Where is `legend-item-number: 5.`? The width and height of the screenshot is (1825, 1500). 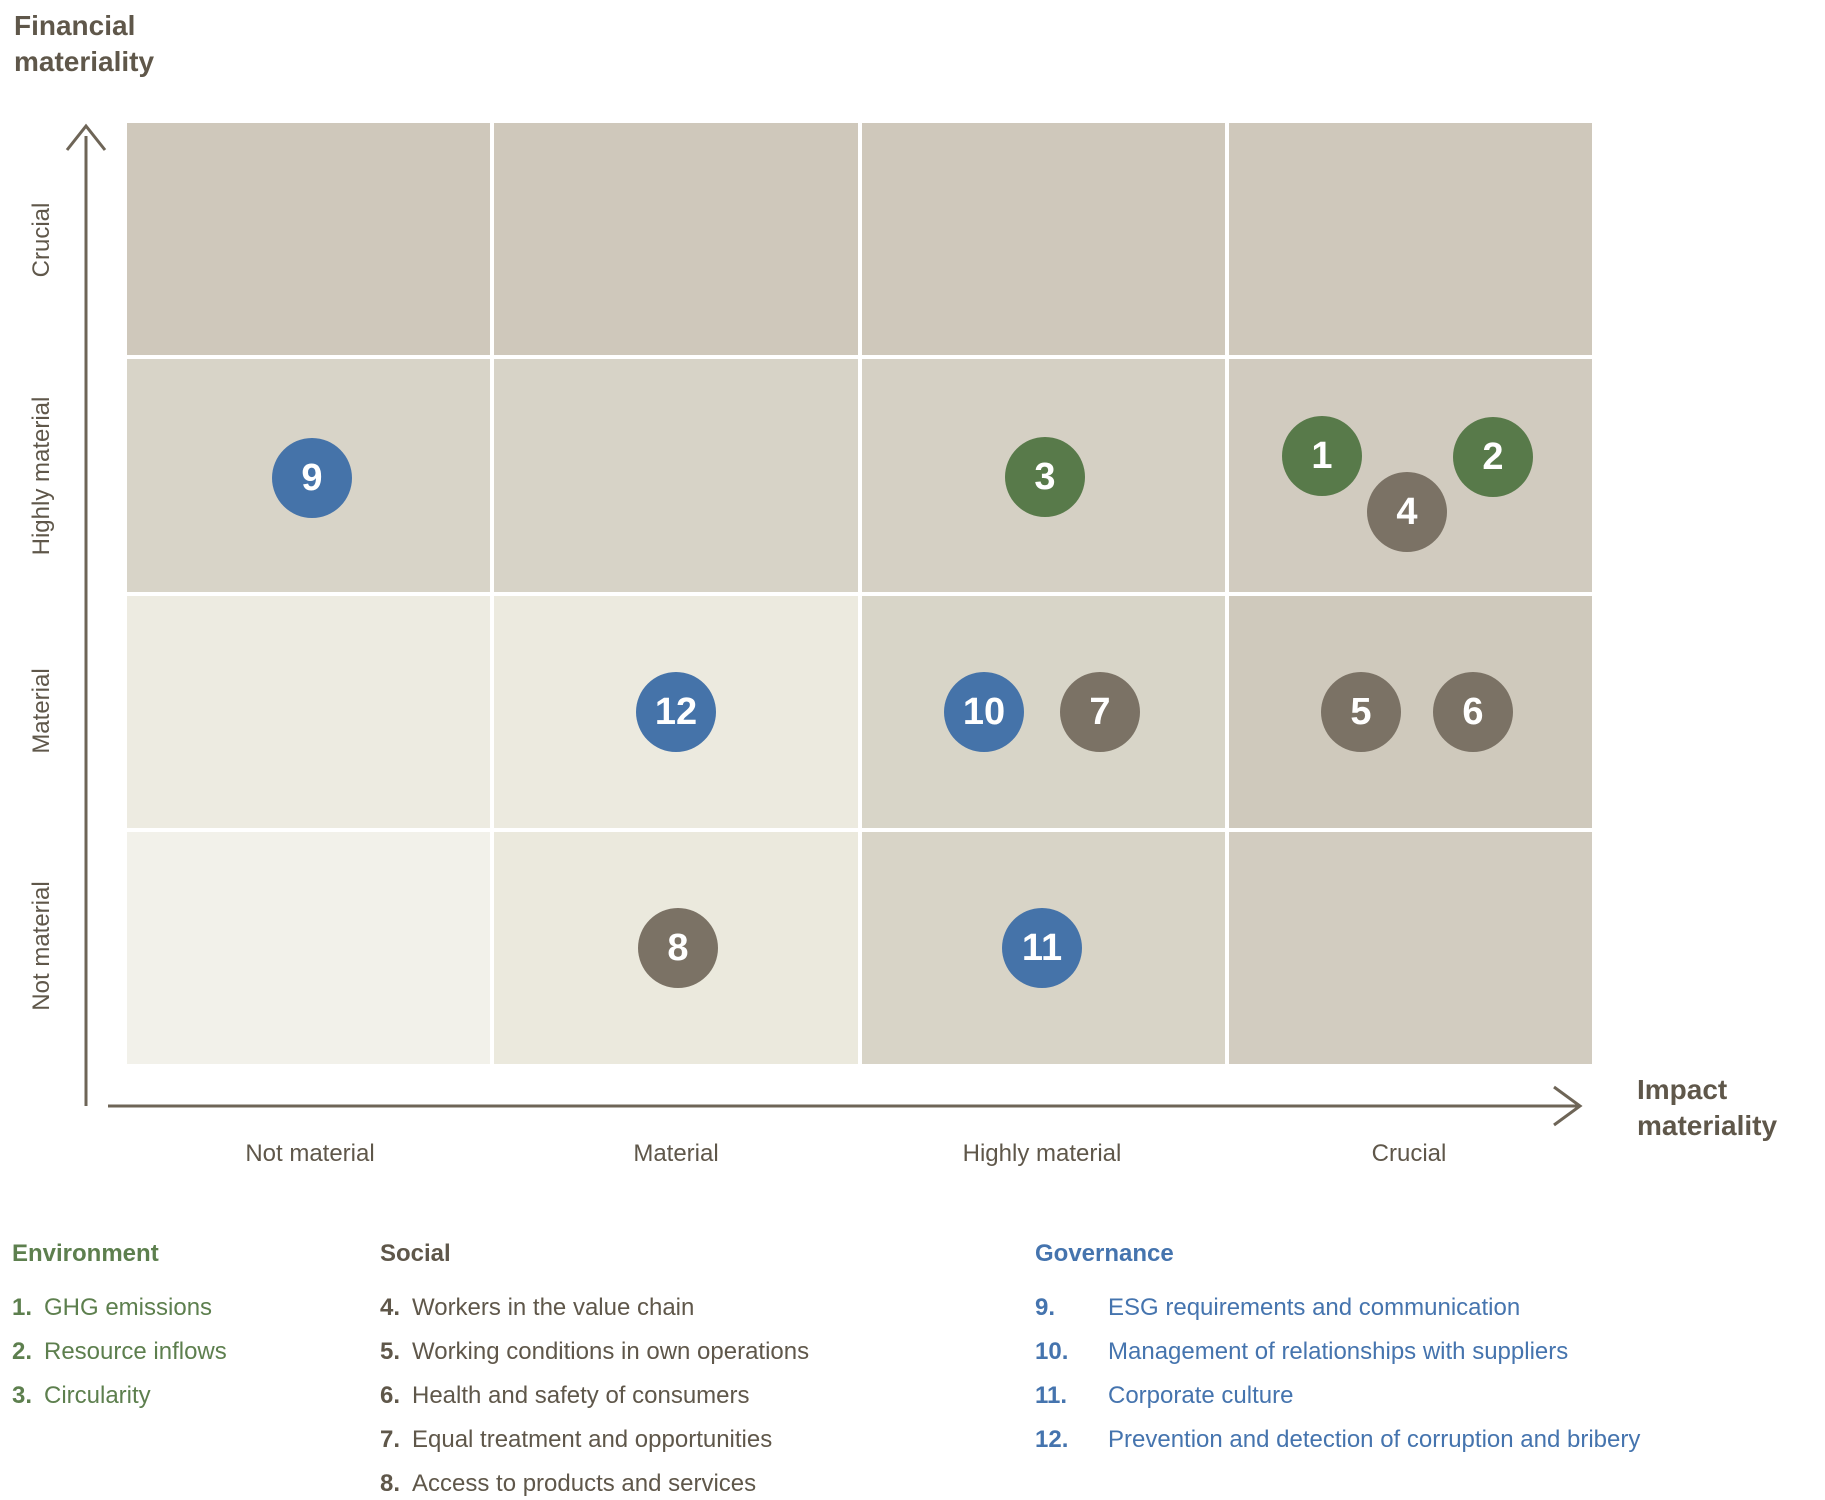
legend-item-number: 5. is located at coordinates (390, 1351).